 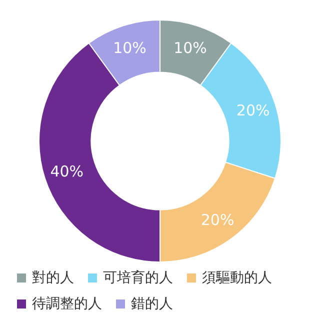 I want to click on legend-label: 對的人, so click(x=53, y=278).